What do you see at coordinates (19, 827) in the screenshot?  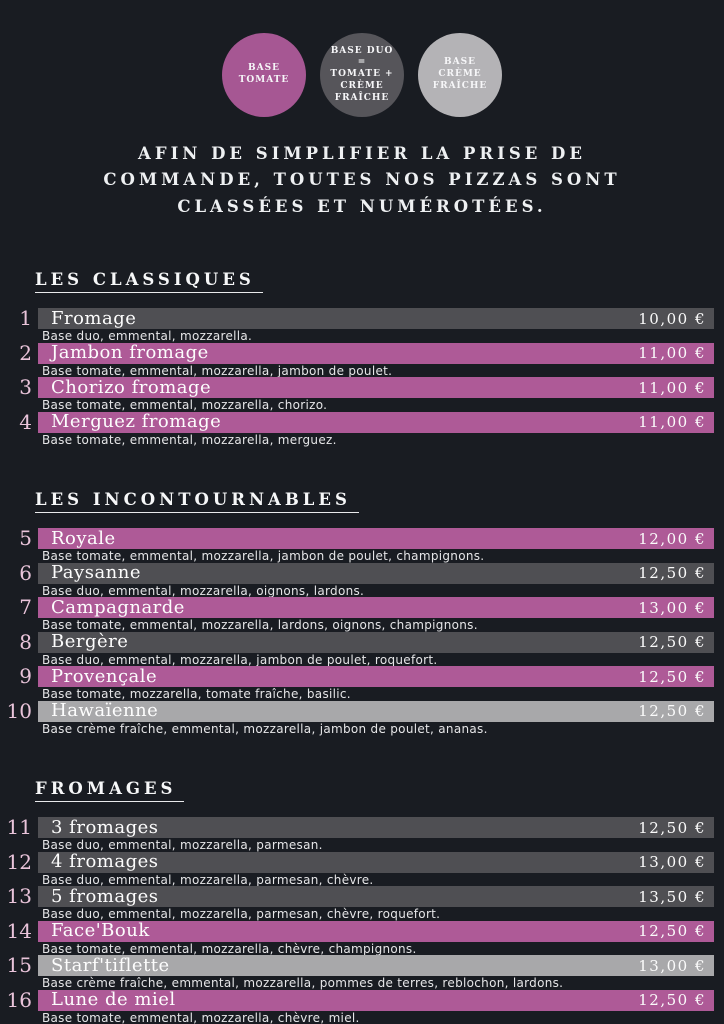 I see `item-number: 11` at bounding box center [19, 827].